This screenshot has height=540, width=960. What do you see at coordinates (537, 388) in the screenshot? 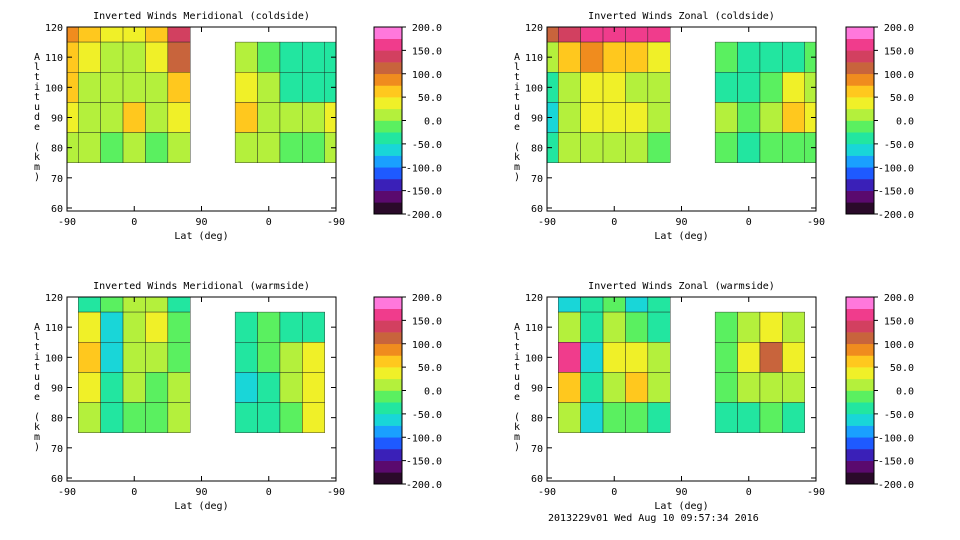
I see `y-tick-label: 90` at bounding box center [537, 388].